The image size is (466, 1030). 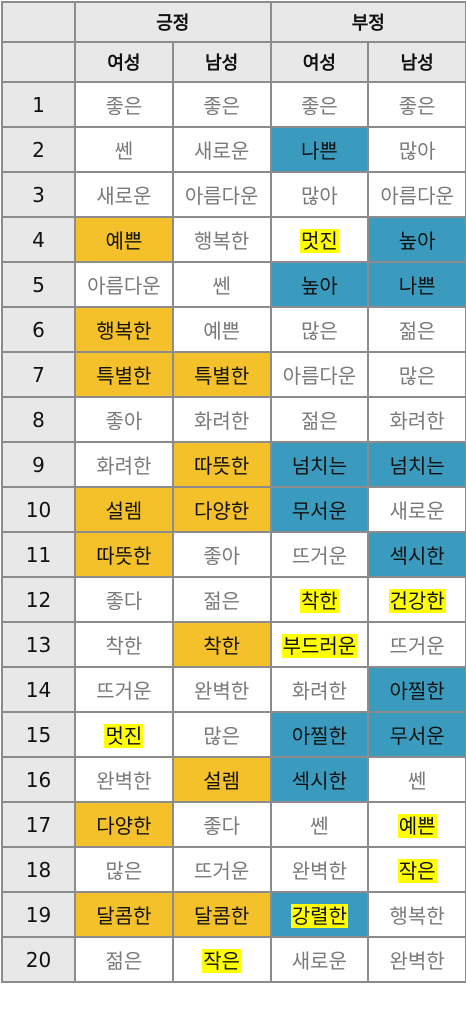 I want to click on positive-male-cell: 쎈, so click(x=222, y=284).